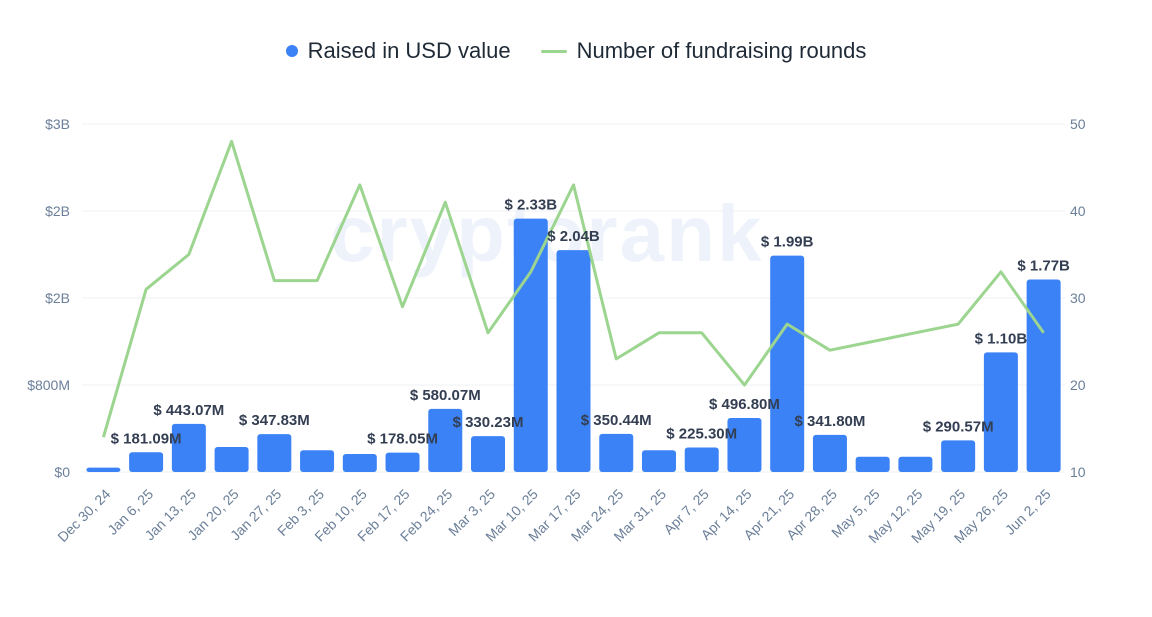 Image resolution: width=1152 pixels, height=617 pixels. Describe the element at coordinates (48, 385) in the screenshot. I see `y-left-tick-label: $800M` at that location.